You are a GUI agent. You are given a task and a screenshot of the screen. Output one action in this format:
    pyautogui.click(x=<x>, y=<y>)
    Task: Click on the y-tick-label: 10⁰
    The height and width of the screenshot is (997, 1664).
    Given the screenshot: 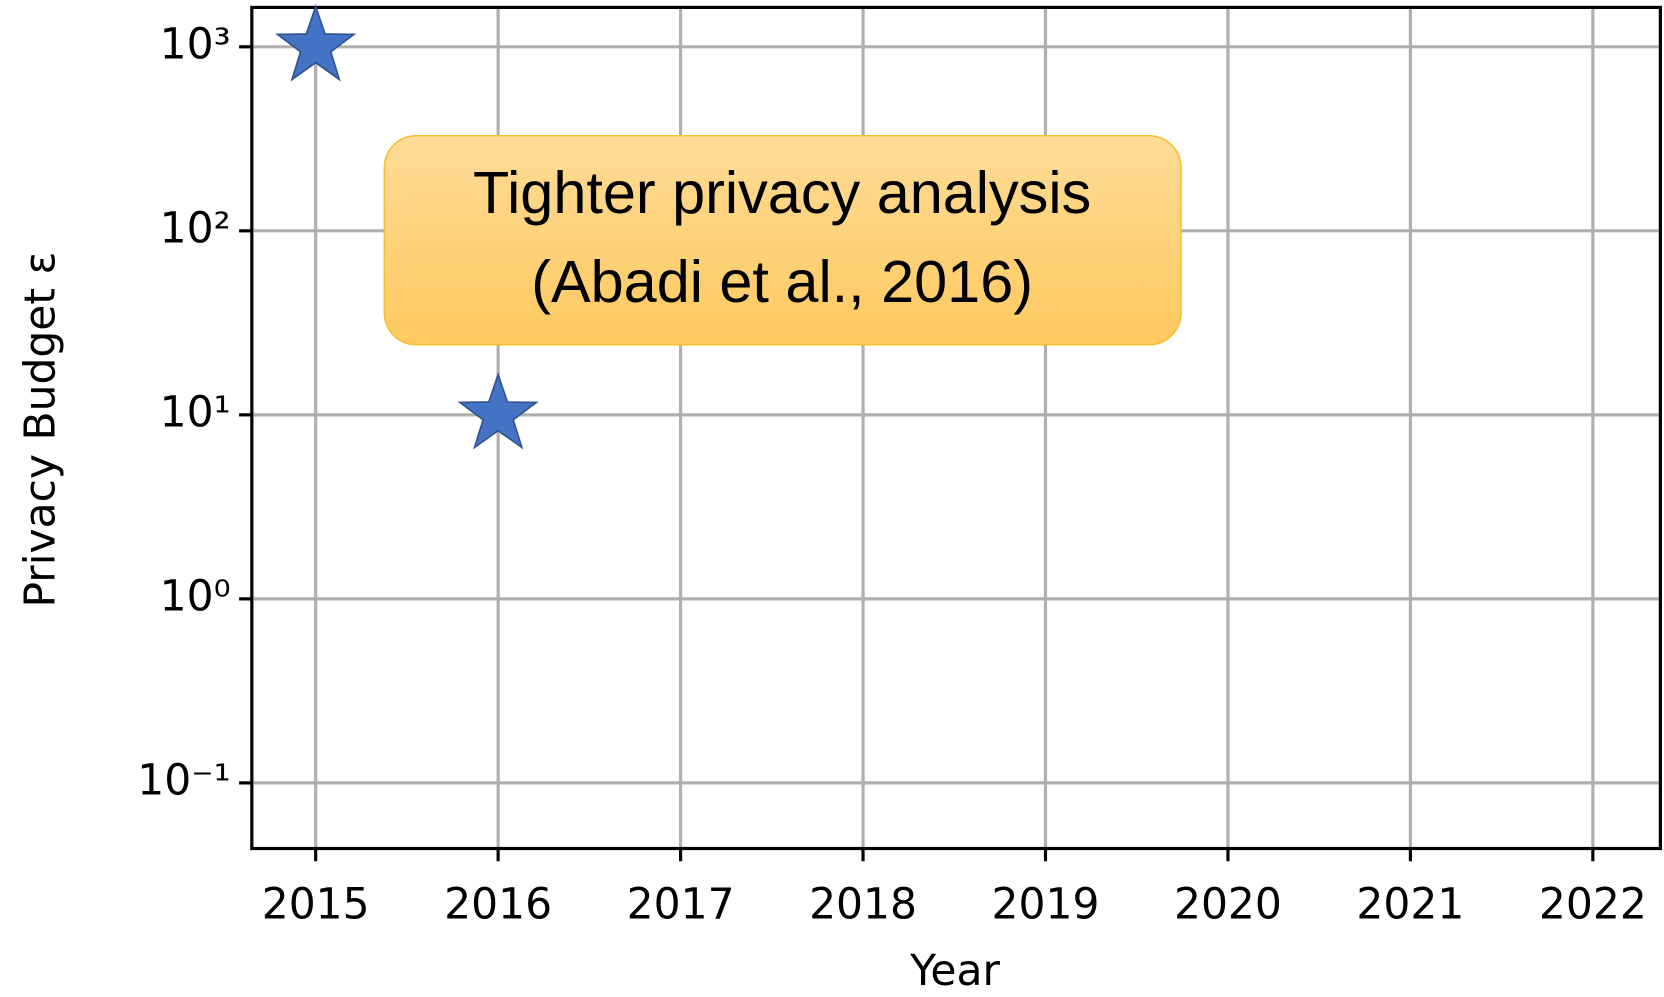 What is the action you would take?
    pyautogui.click(x=195, y=596)
    